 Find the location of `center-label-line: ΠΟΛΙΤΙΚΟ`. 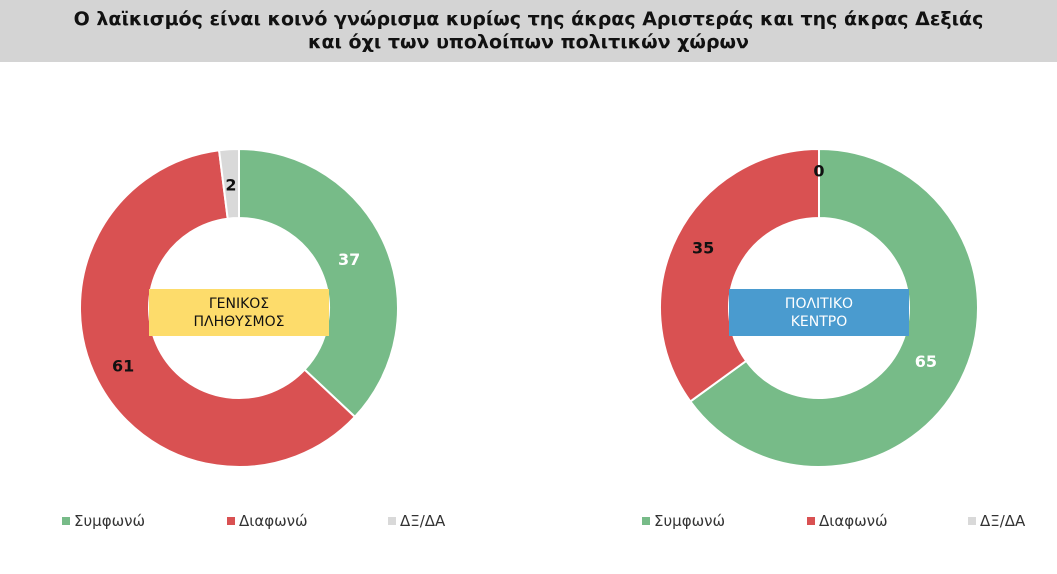

center-label-line: ΠΟΛΙΤΙΚΟ is located at coordinates (819, 303).